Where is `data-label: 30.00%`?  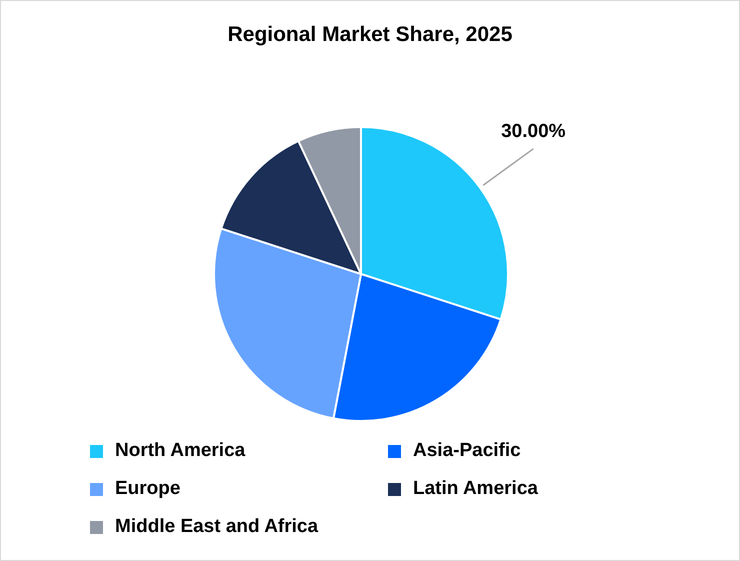
data-label: 30.00% is located at coordinates (533, 131).